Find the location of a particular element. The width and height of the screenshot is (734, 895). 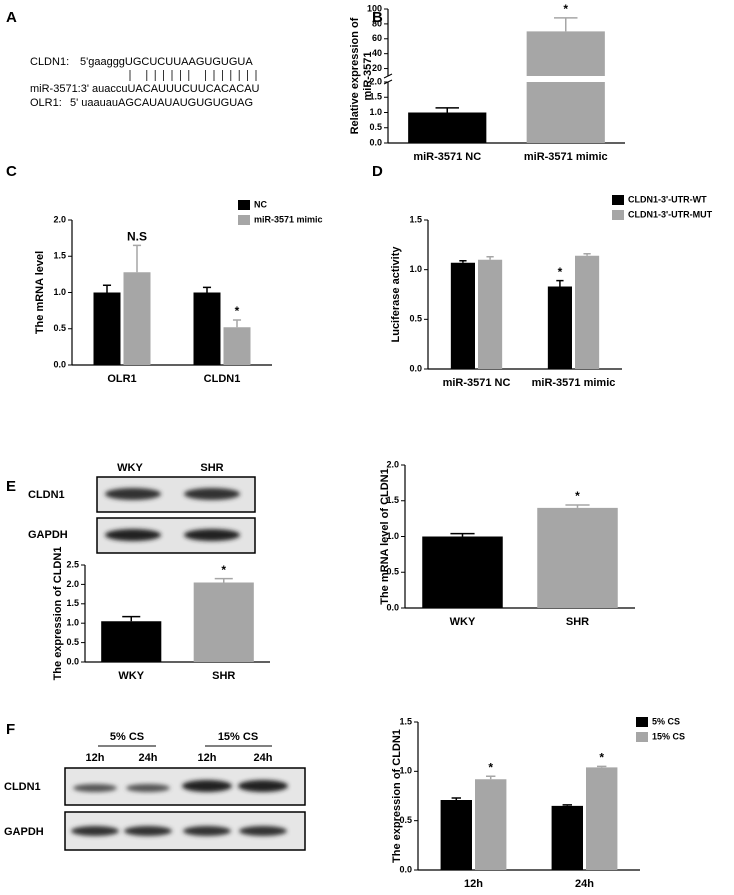

x-tick-label: OLR1 is located at coordinates (121, 379).